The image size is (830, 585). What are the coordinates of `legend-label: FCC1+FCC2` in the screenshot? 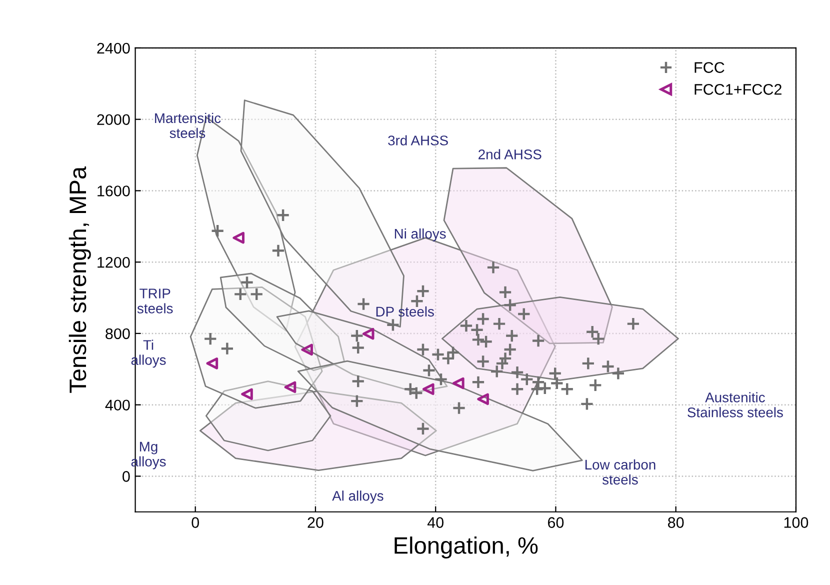 It's located at (738, 89).